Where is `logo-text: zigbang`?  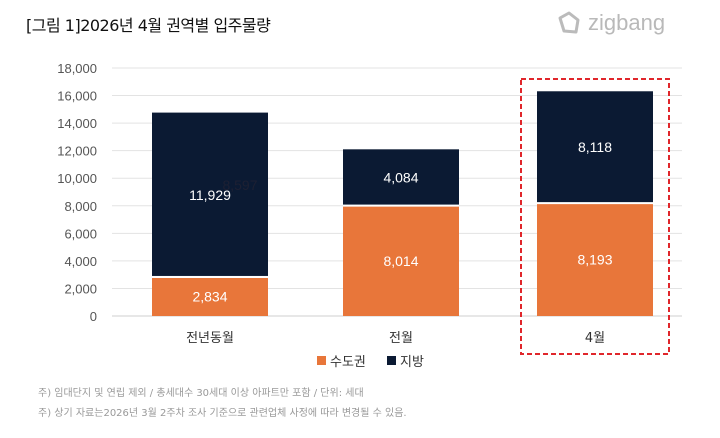
logo-text: zigbang is located at coordinates (627, 22).